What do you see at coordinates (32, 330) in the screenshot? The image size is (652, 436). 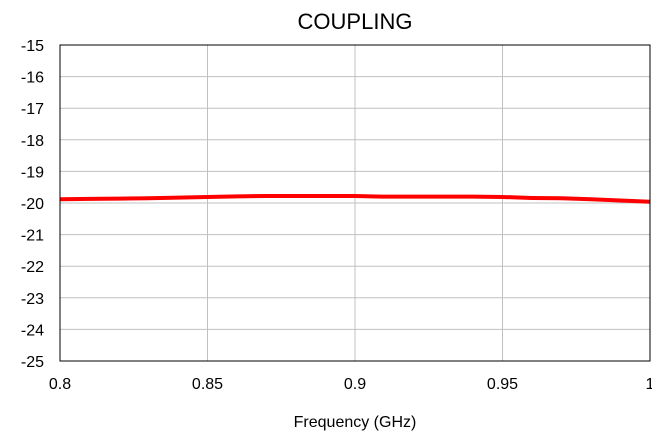 I see `y-tick-label: -24` at bounding box center [32, 330].